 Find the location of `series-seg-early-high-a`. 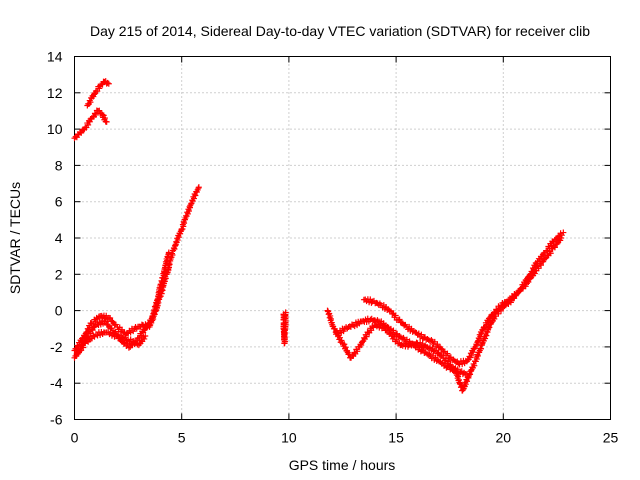

series-seg-early-high-a is located at coordinates (90, 124).